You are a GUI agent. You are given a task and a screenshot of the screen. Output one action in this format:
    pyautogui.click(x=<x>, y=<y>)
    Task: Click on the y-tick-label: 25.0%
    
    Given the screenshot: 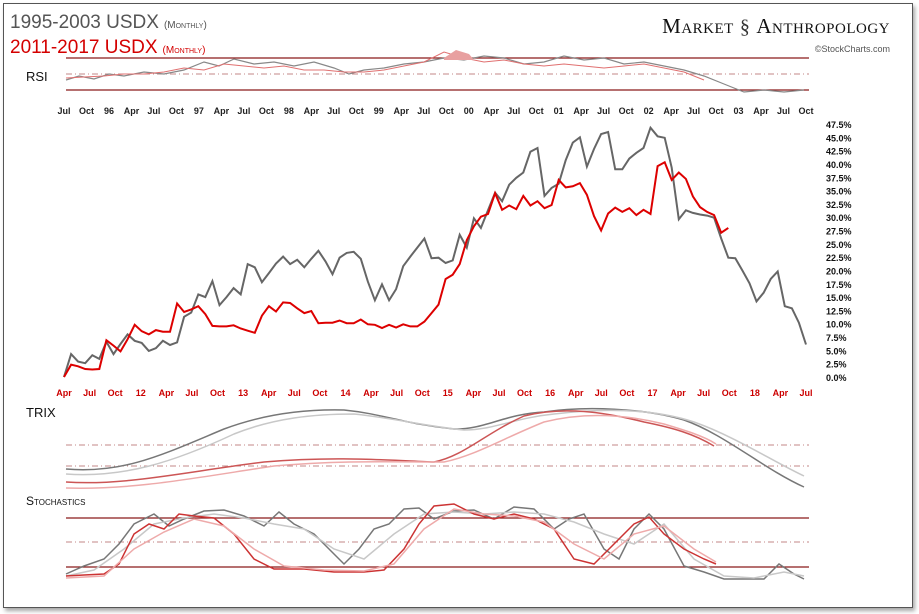 What is the action you would take?
    pyautogui.click(x=839, y=245)
    